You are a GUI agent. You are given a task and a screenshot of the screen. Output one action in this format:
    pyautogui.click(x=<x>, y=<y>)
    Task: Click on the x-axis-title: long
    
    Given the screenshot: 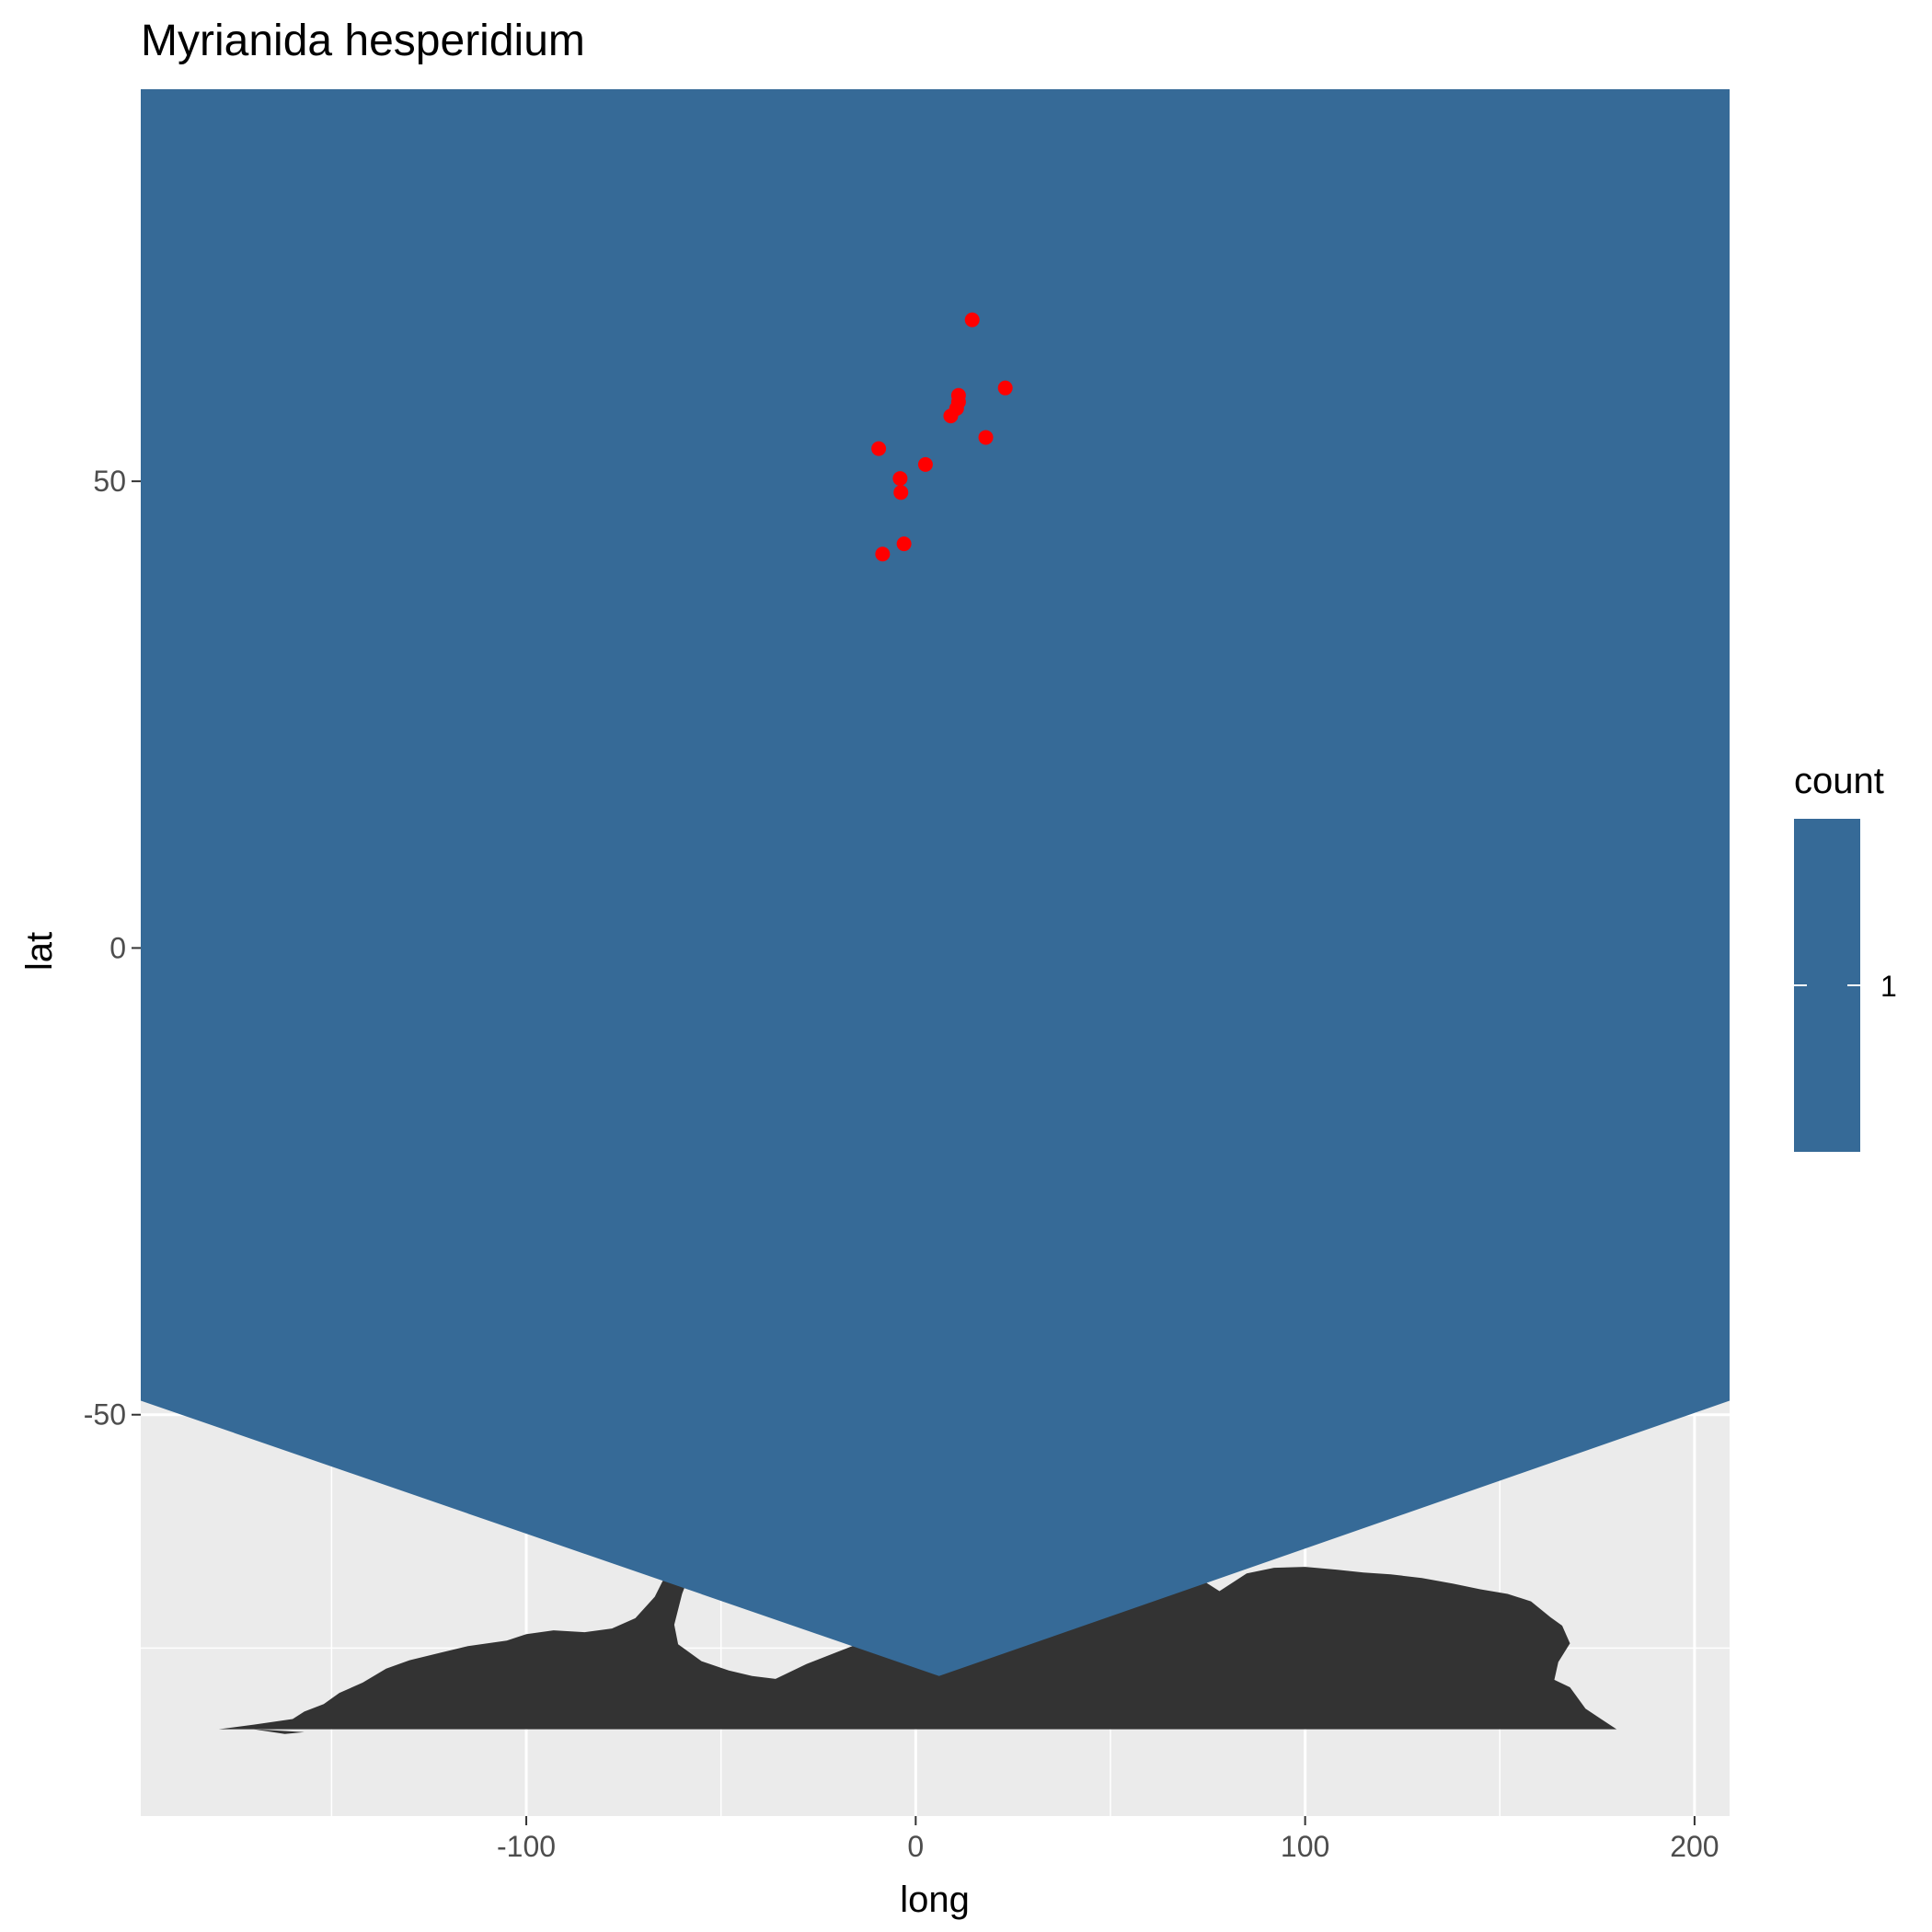 What is the action you would take?
    pyautogui.click(x=935, y=1900)
    